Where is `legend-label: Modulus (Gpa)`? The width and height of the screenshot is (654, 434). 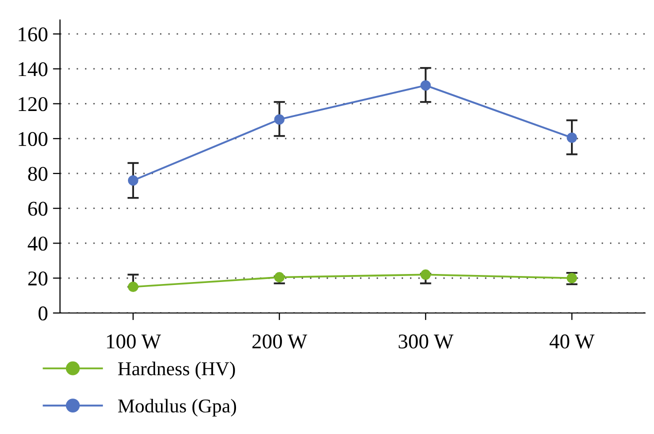 legend-label: Modulus (Gpa) is located at coordinates (177, 407).